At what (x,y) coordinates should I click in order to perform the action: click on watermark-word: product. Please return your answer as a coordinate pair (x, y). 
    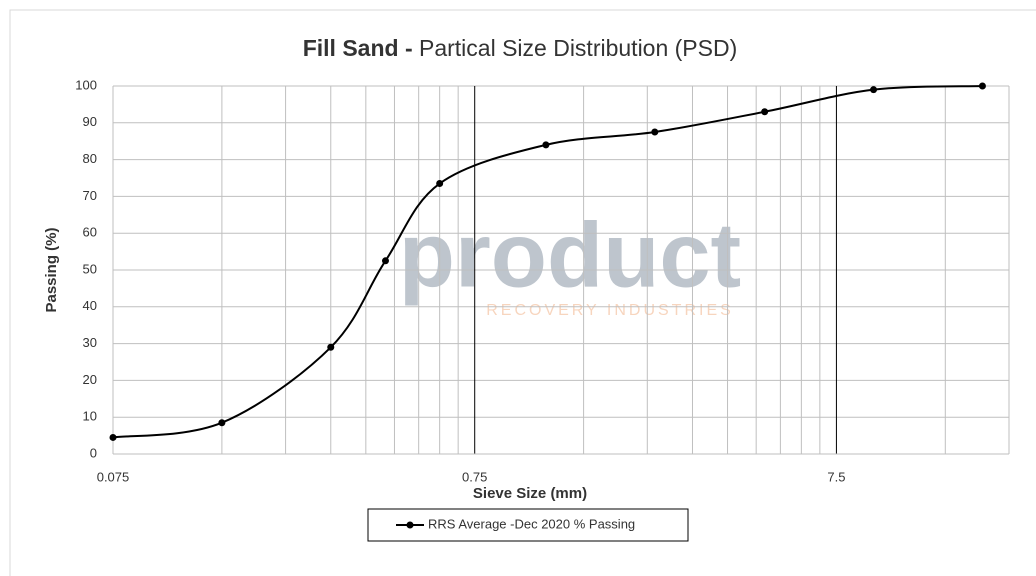
    Looking at the image, I should click on (570, 255).